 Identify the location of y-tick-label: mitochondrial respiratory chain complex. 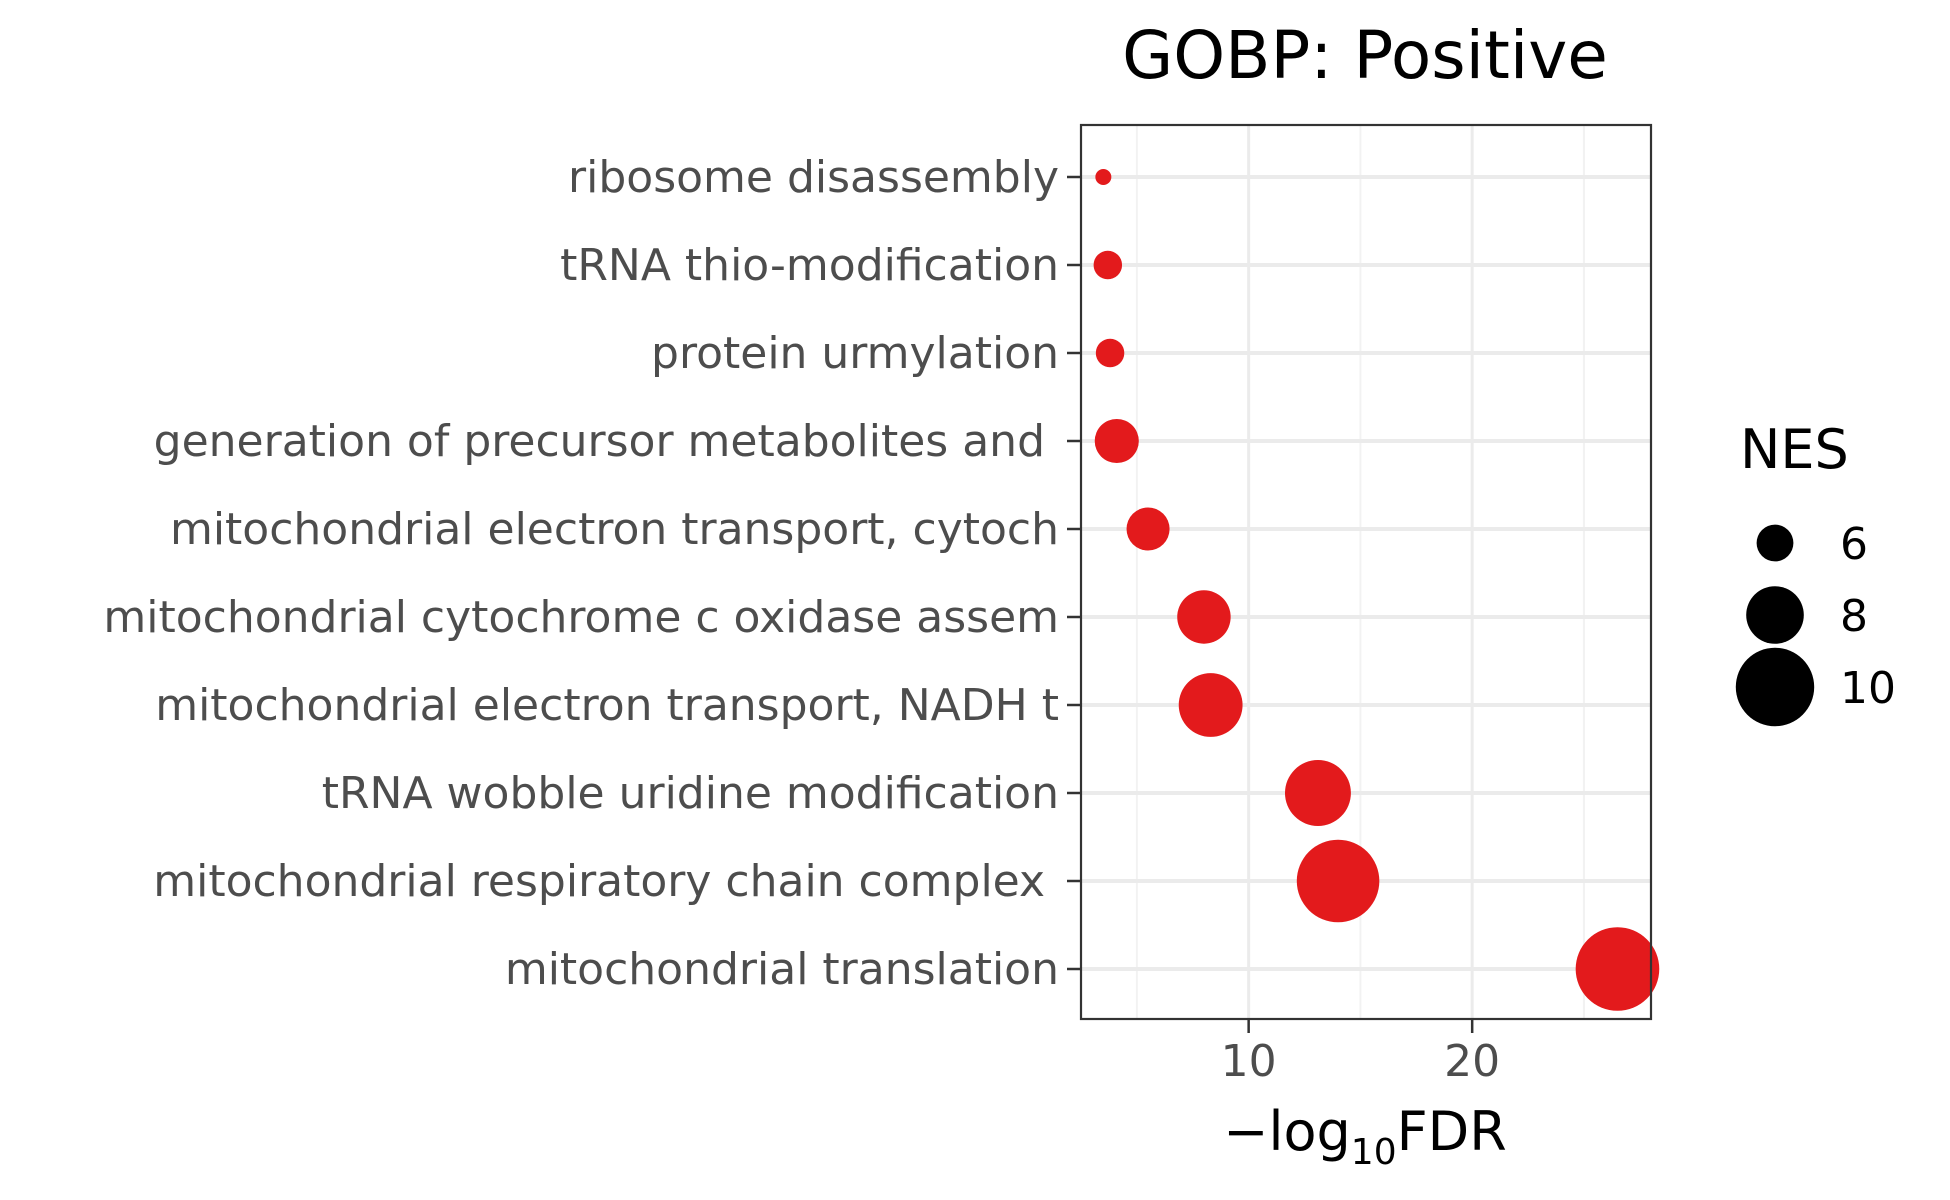
(606, 881).